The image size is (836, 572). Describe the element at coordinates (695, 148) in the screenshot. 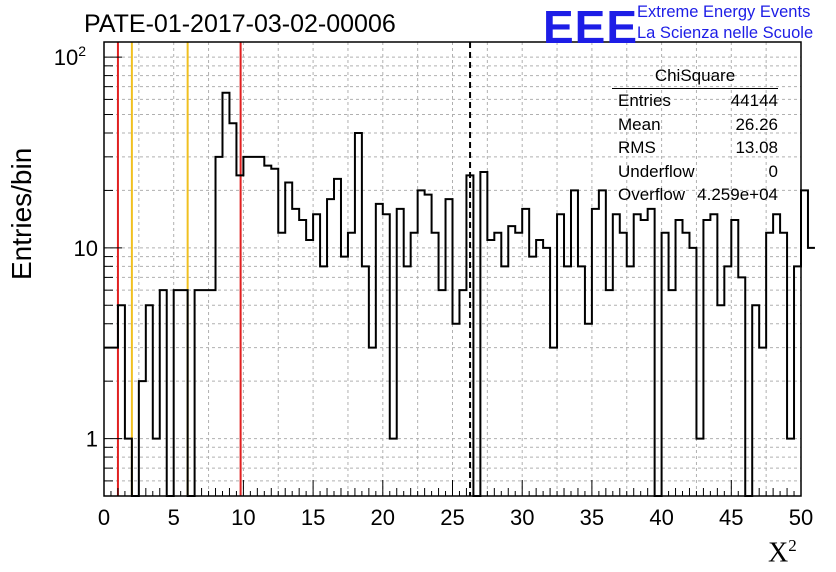

I see `stats-row-rms: RMS 13.08` at that location.